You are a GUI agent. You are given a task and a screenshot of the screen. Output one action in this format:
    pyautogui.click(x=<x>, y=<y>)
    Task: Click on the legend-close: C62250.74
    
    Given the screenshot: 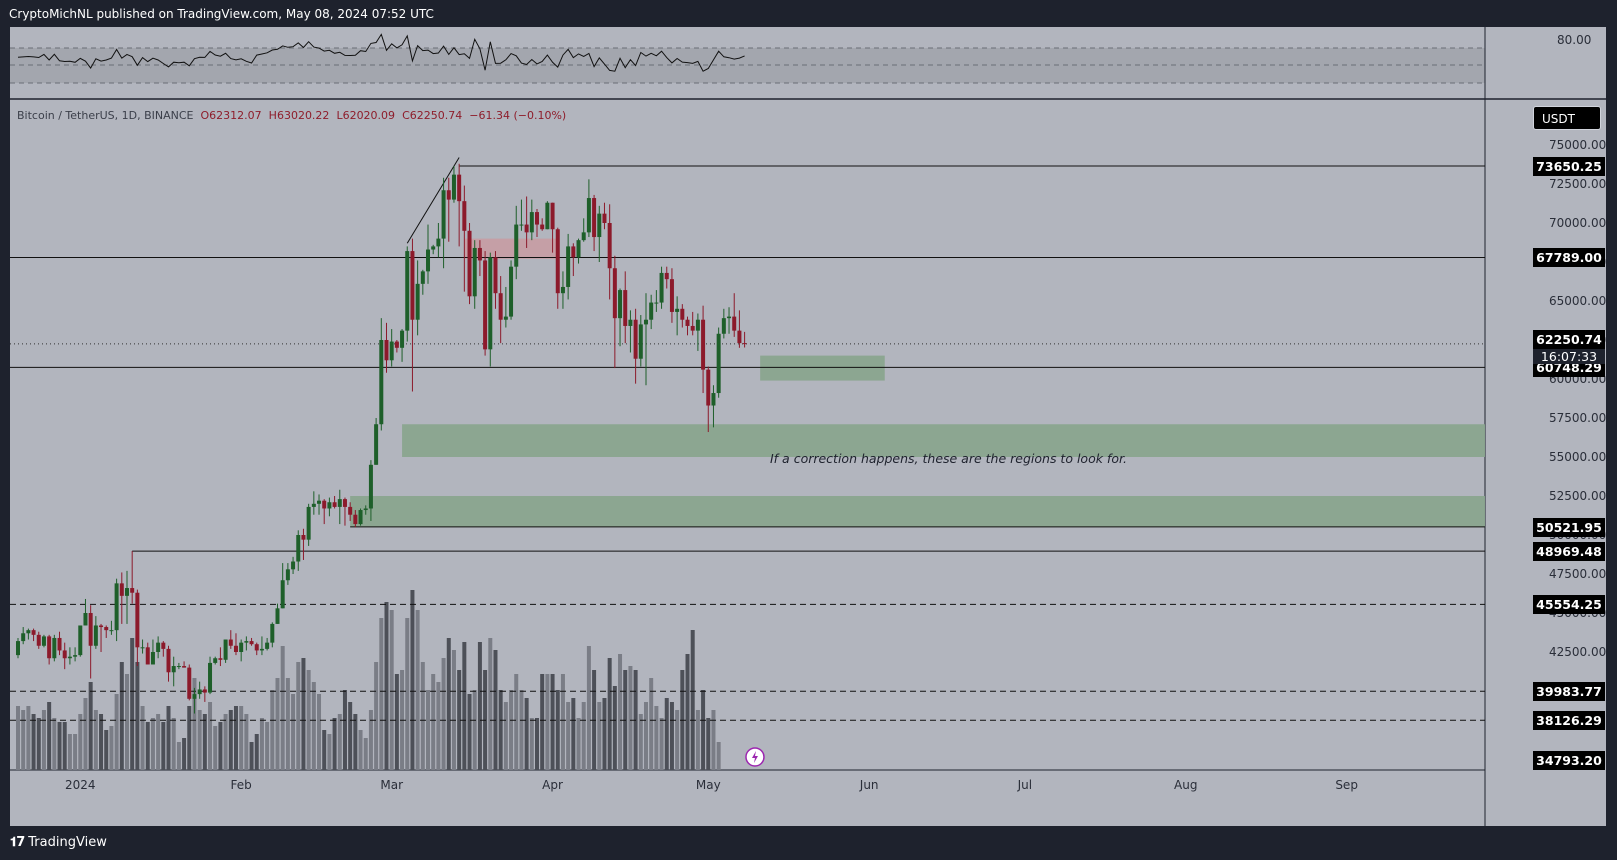 What is the action you would take?
    pyautogui.click(x=432, y=115)
    